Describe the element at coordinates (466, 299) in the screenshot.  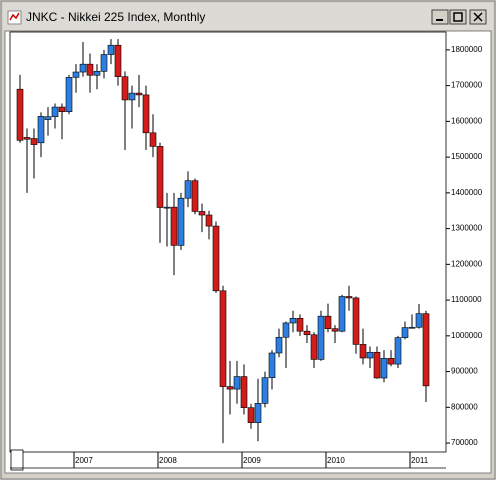
I see `y-tick-label: 1100000` at that location.